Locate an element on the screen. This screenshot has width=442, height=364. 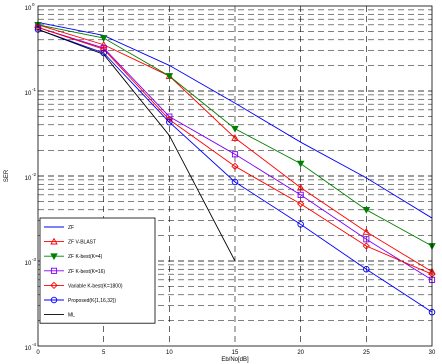
legend-label-zf-k-best-k-4: ZF K-best(K=4) is located at coordinates (85, 257).